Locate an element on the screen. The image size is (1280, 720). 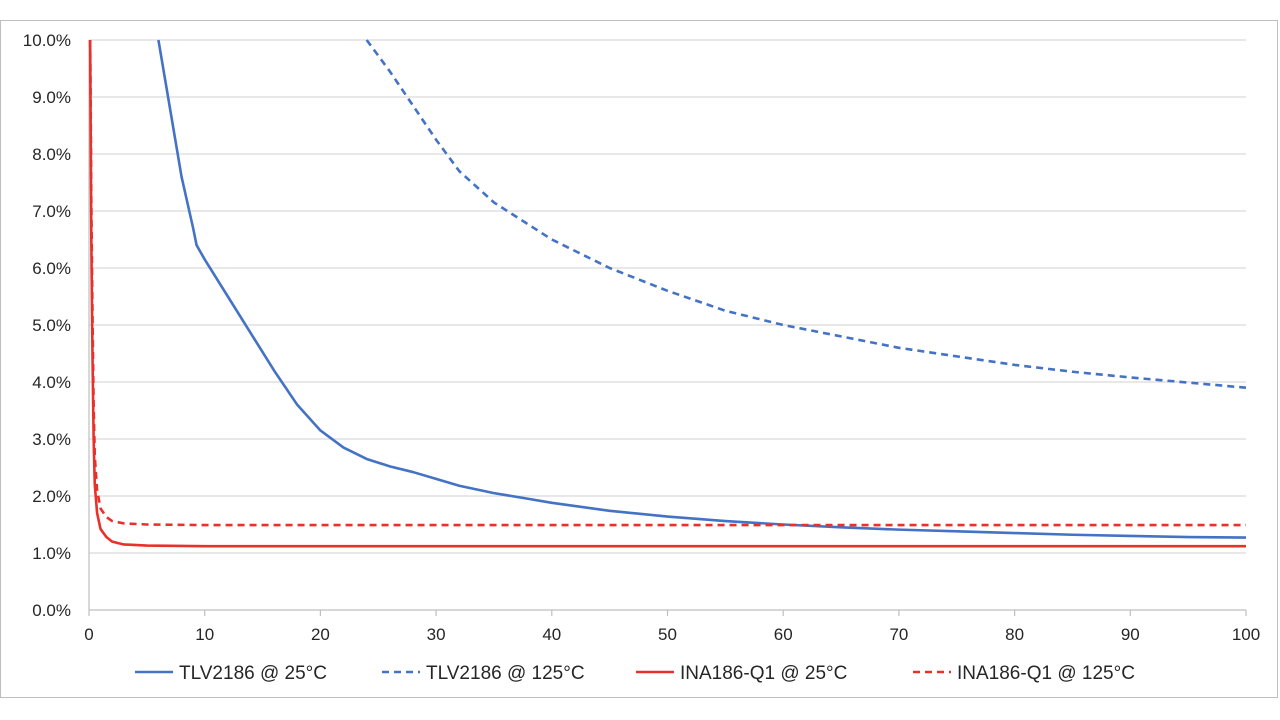
y-tick-label: 3.0% is located at coordinates (51, 439).